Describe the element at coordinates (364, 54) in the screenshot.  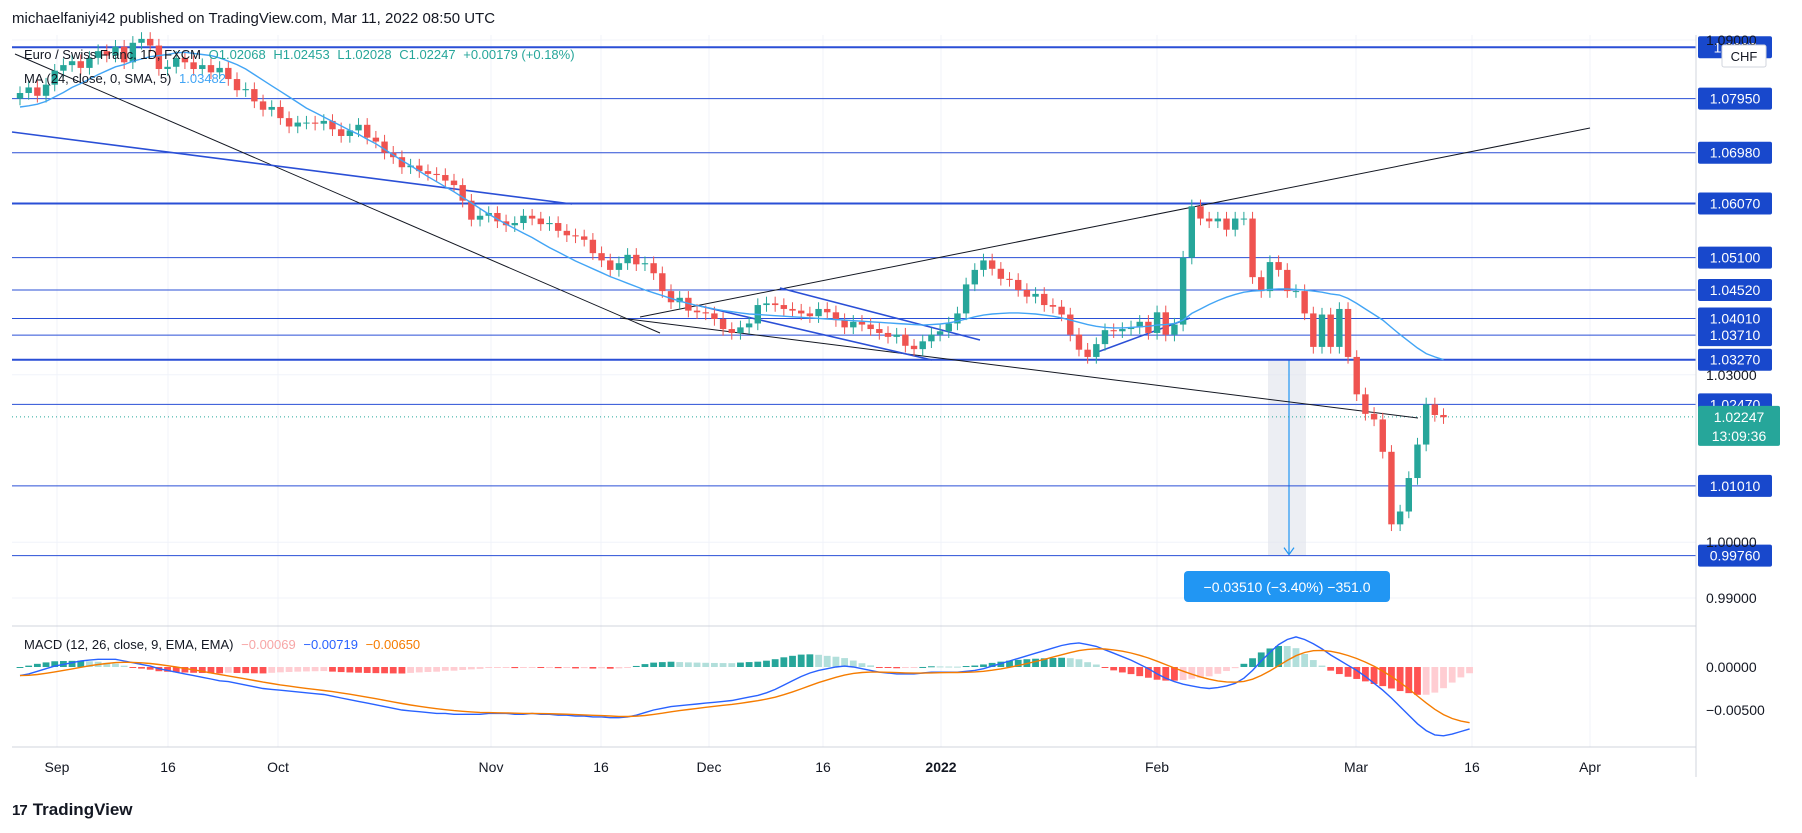
I see `low-value: L1.02028` at that location.